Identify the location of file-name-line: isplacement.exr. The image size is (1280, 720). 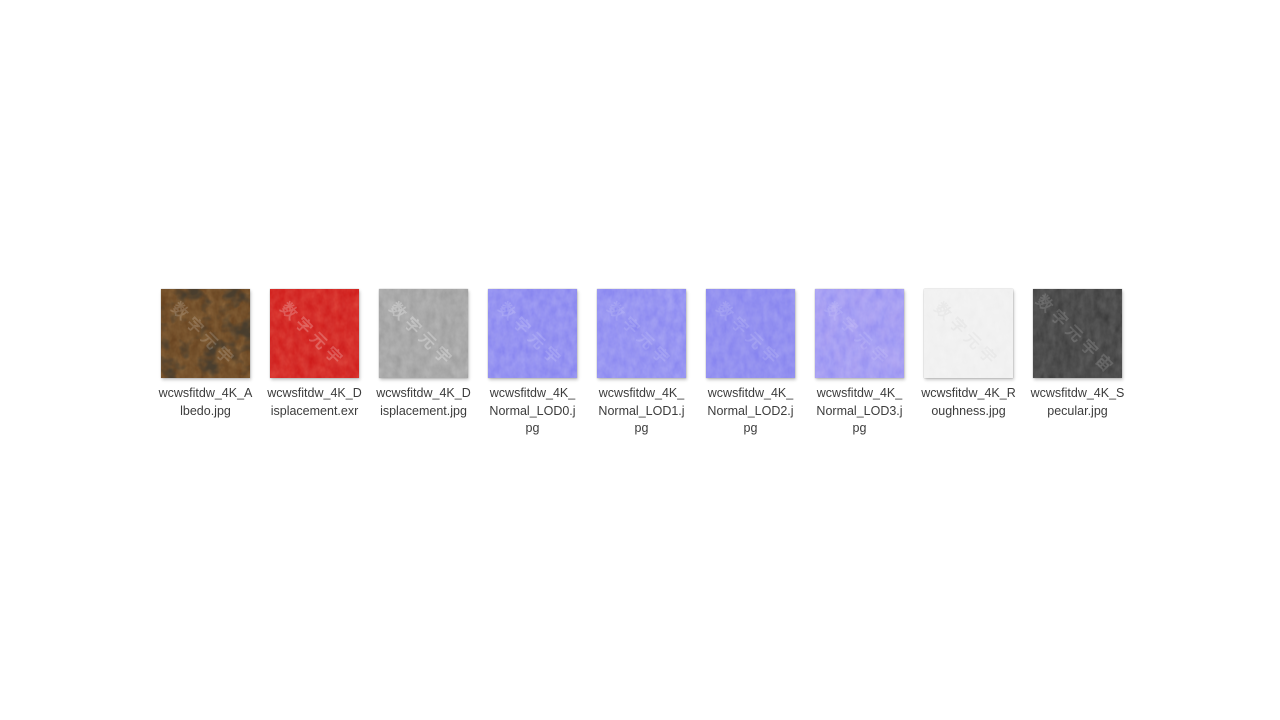
(314, 410).